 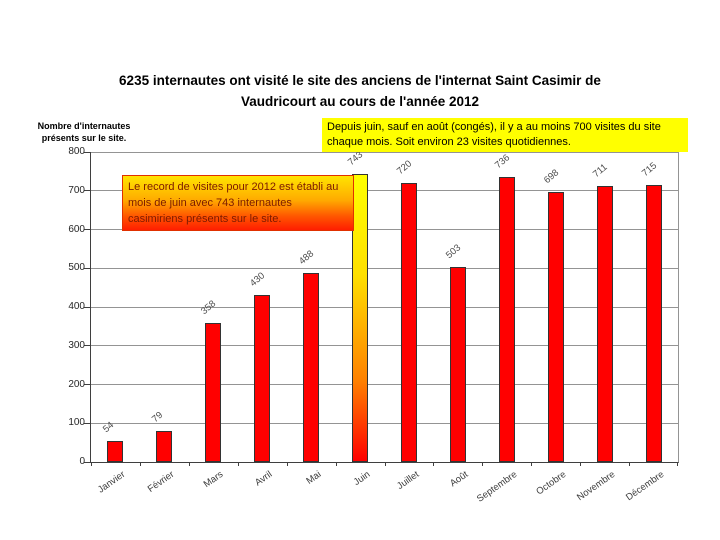 I want to click on y-axis-tick-label: 800, so click(x=76, y=151).